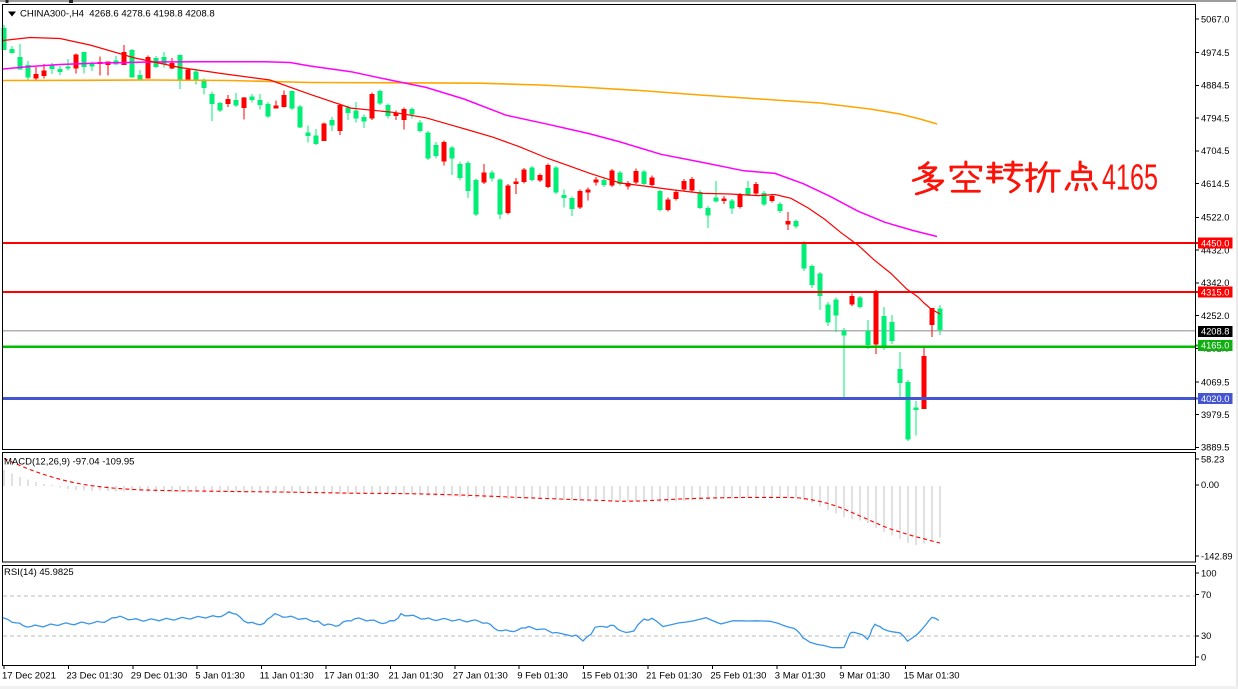 This screenshot has height=689, width=1238. What do you see at coordinates (1215, 53) in the screenshot?
I see `svg-text: 4974.5` at bounding box center [1215, 53].